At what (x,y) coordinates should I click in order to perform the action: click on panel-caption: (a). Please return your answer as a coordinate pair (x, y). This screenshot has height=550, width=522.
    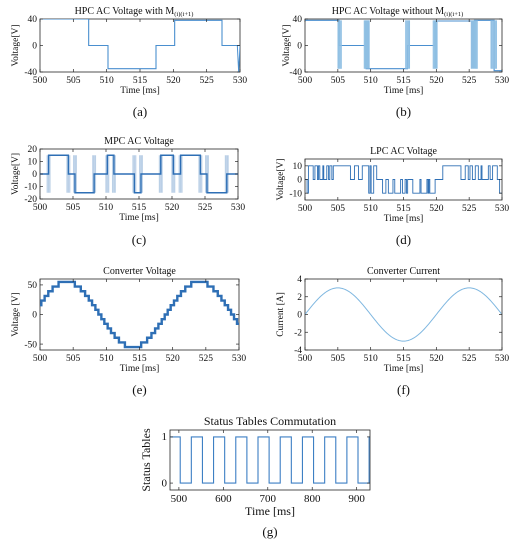
    Looking at the image, I should click on (140, 111).